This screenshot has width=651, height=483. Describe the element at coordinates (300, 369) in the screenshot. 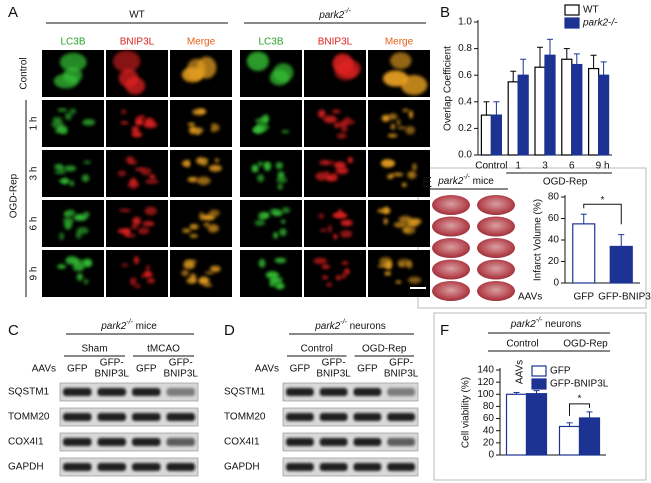

I see `lane-label: GFP` at that location.